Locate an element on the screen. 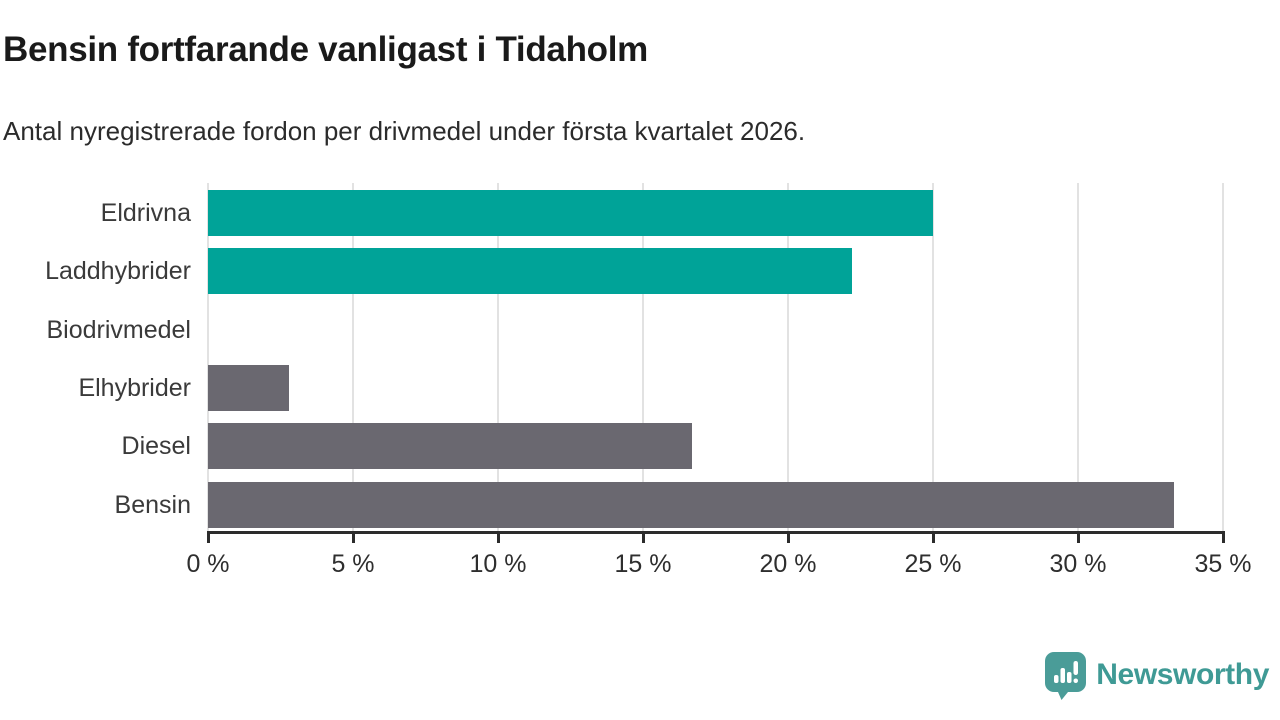  category-label-diesel: Diesel is located at coordinates (156, 446).